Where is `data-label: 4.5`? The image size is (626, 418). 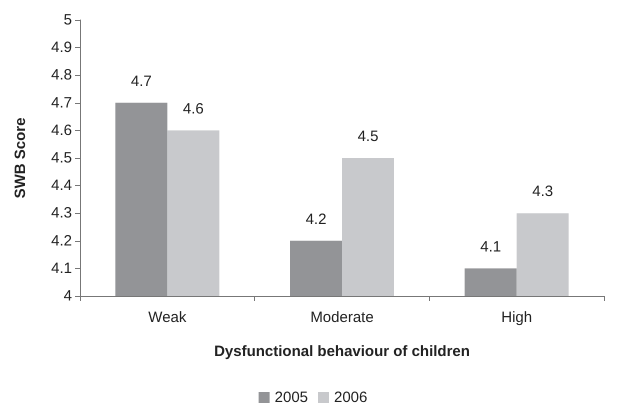
data-label: 4.5 is located at coordinates (368, 136).